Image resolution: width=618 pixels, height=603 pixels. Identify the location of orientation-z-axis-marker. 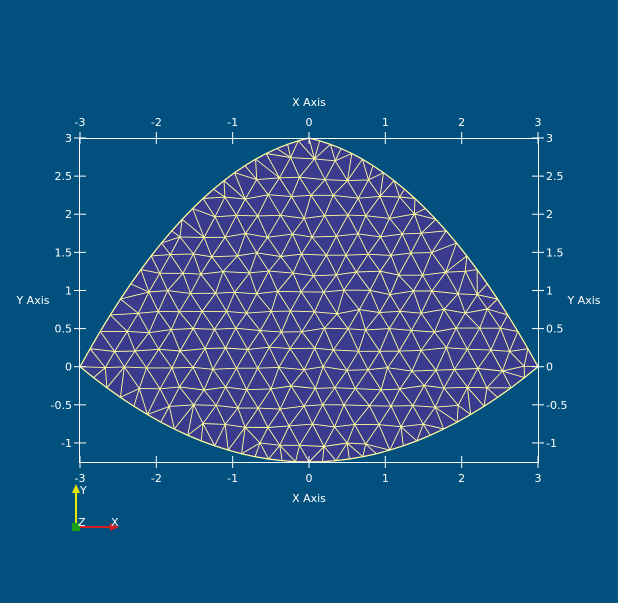
(76, 527).